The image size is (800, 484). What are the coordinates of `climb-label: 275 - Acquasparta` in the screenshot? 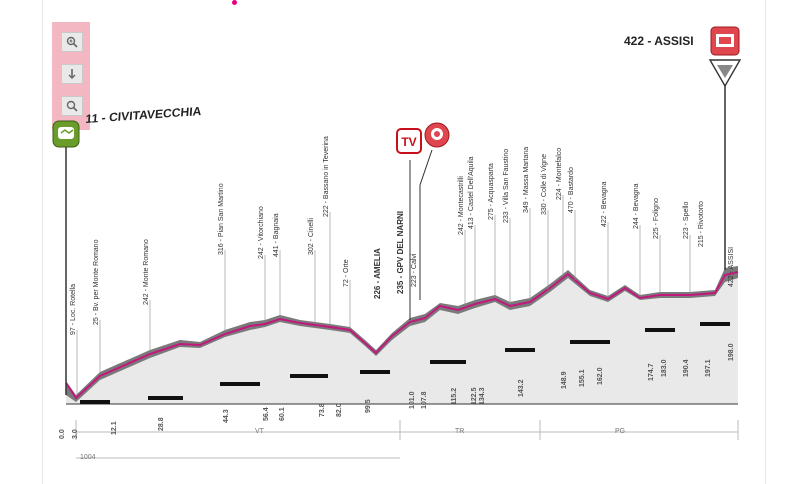 It's located at (491, 191).